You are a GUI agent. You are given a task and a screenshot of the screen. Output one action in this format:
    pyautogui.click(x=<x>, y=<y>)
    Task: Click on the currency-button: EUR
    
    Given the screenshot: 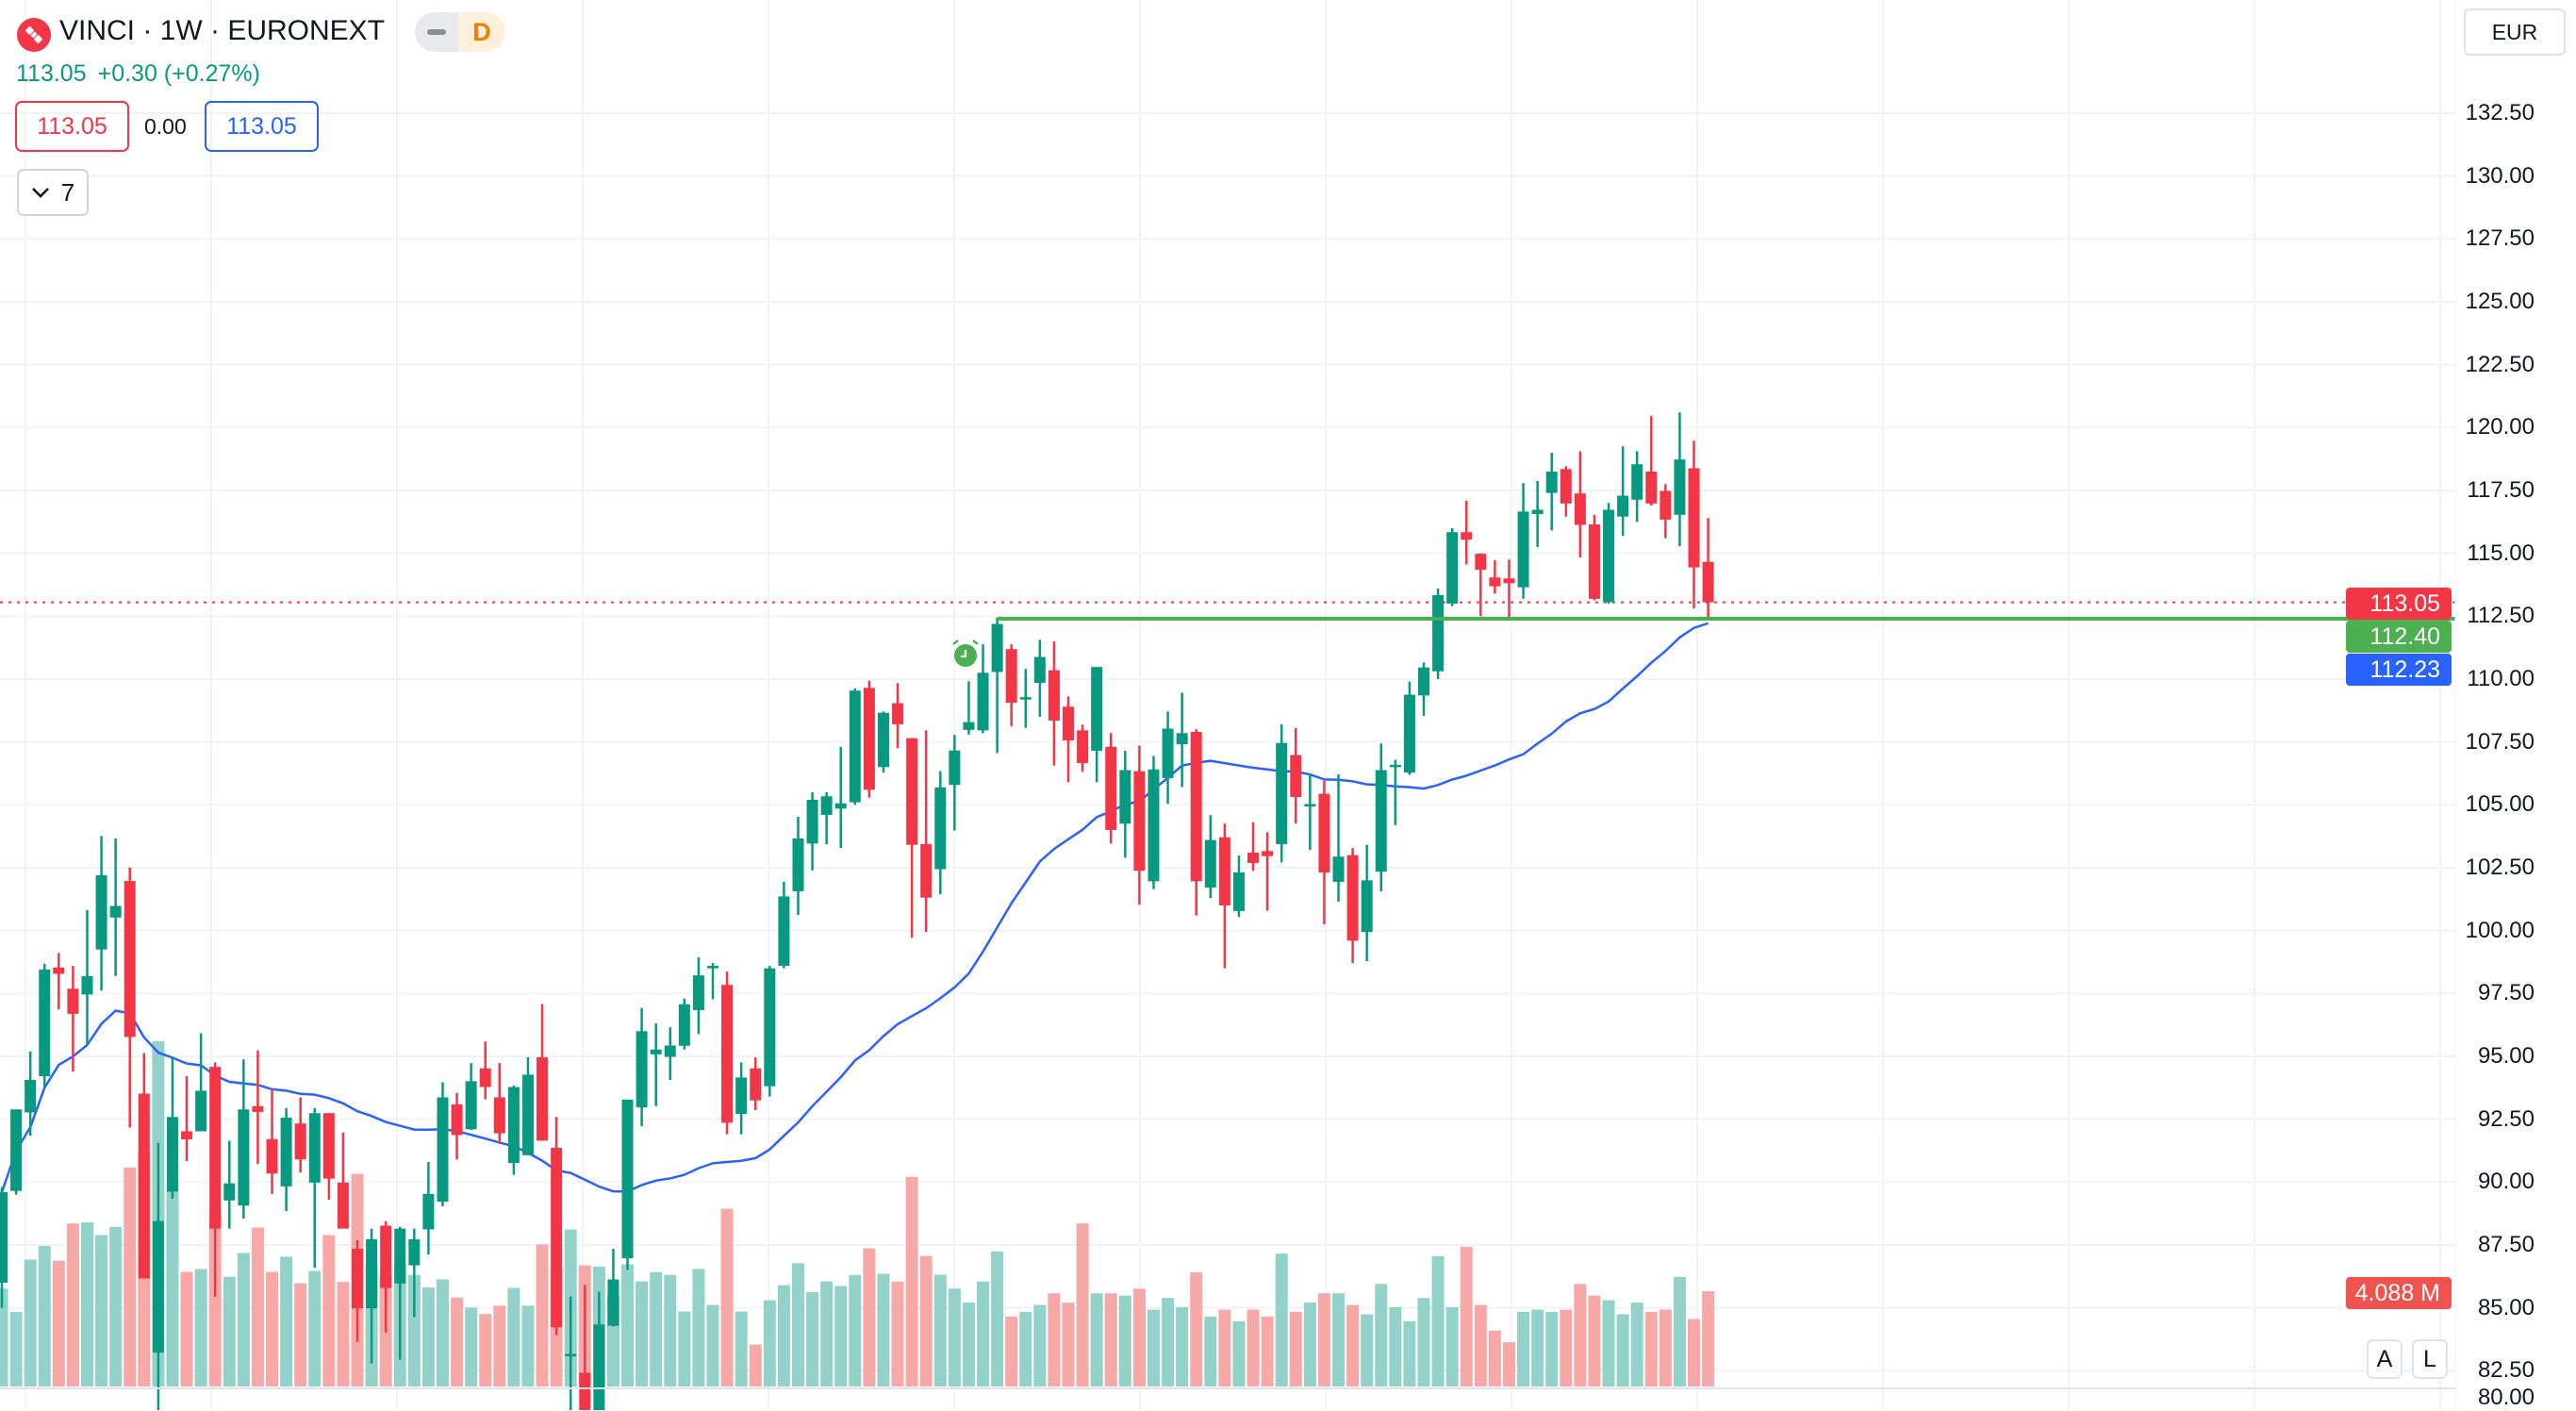 What is the action you would take?
    pyautogui.click(x=2515, y=32)
    